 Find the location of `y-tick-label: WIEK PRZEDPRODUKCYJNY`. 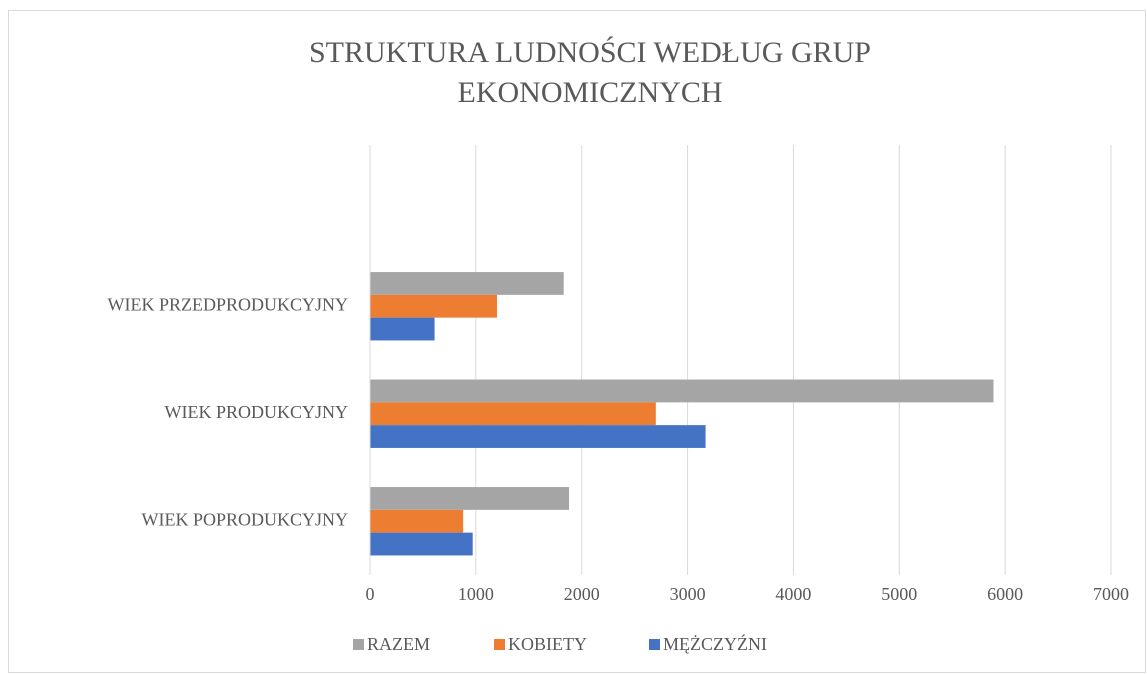

y-tick-label: WIEK PRZEDPRODUKCYJNY is located at coordinates (227, 304).